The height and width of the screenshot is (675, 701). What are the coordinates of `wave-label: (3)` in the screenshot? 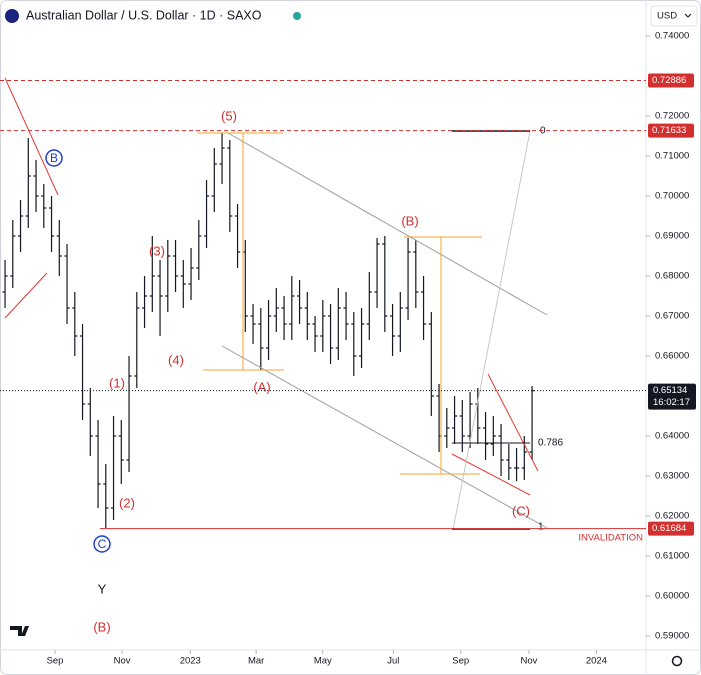 It's located at (157, 250).